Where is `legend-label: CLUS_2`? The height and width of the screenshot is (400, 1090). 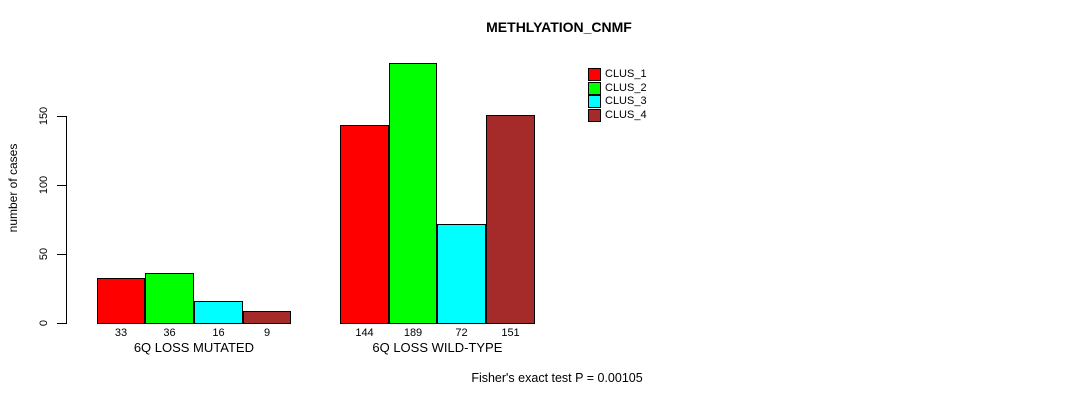
legend-label: CLUS_2 is located at coordinates (626, 87).